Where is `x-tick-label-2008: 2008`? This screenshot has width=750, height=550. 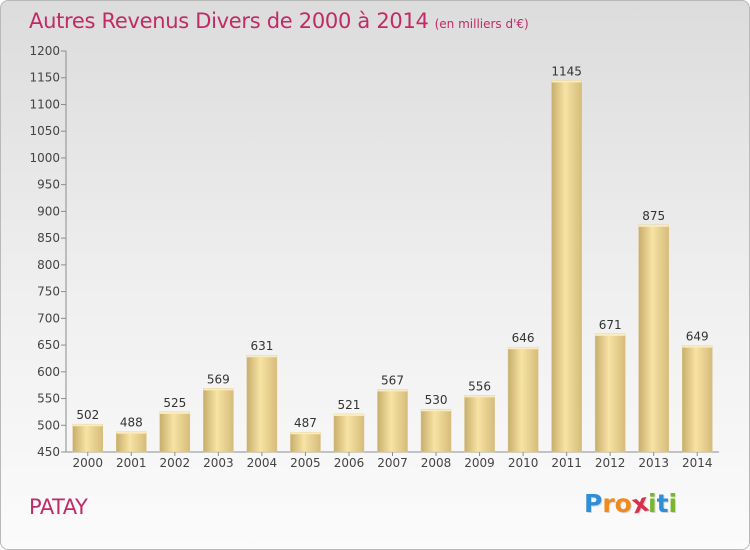 x-tick-label-2008: 2008 is located at coordinates (436, 463).